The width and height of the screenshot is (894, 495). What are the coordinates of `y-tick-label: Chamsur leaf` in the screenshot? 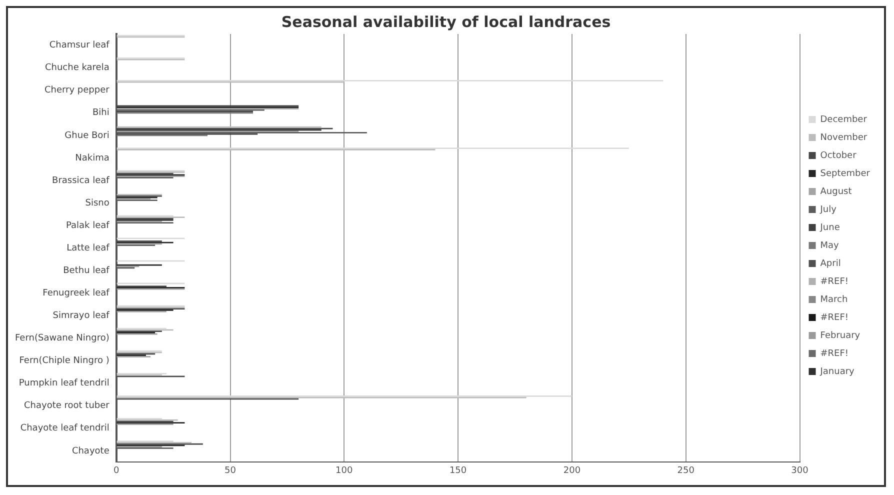 It's located at (79, 45).